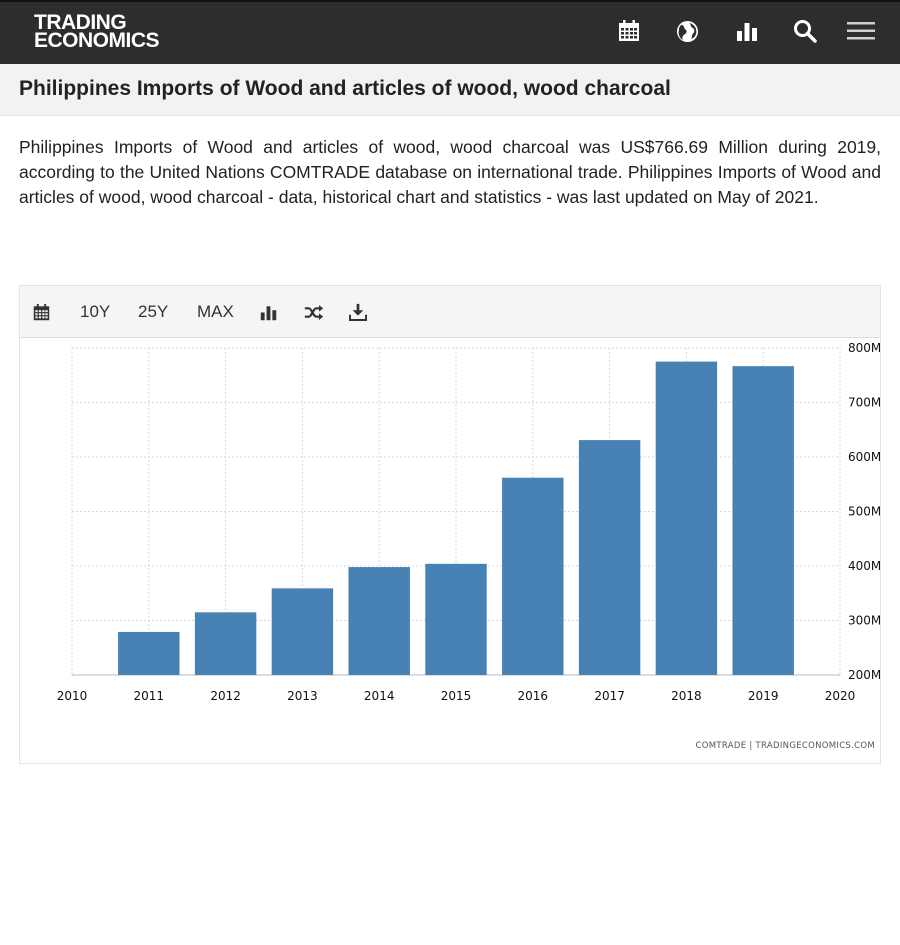 The image size is (900, 945). What do you see at coordinates (225, 696) in the screenshot?
I see `x-tick-label: 2012` at bounding box center [225, 696].